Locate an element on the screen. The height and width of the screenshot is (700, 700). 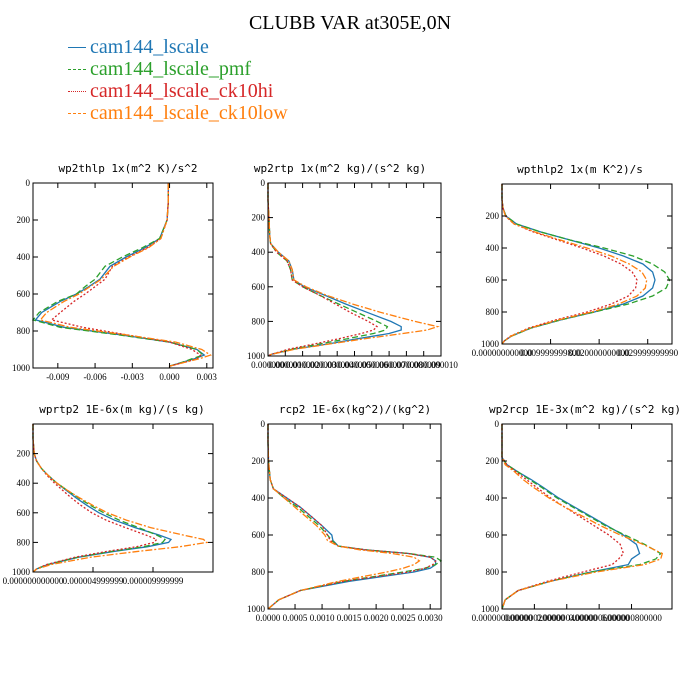
x-tick-label: 0.000002 is located at coordinates (303, 365).